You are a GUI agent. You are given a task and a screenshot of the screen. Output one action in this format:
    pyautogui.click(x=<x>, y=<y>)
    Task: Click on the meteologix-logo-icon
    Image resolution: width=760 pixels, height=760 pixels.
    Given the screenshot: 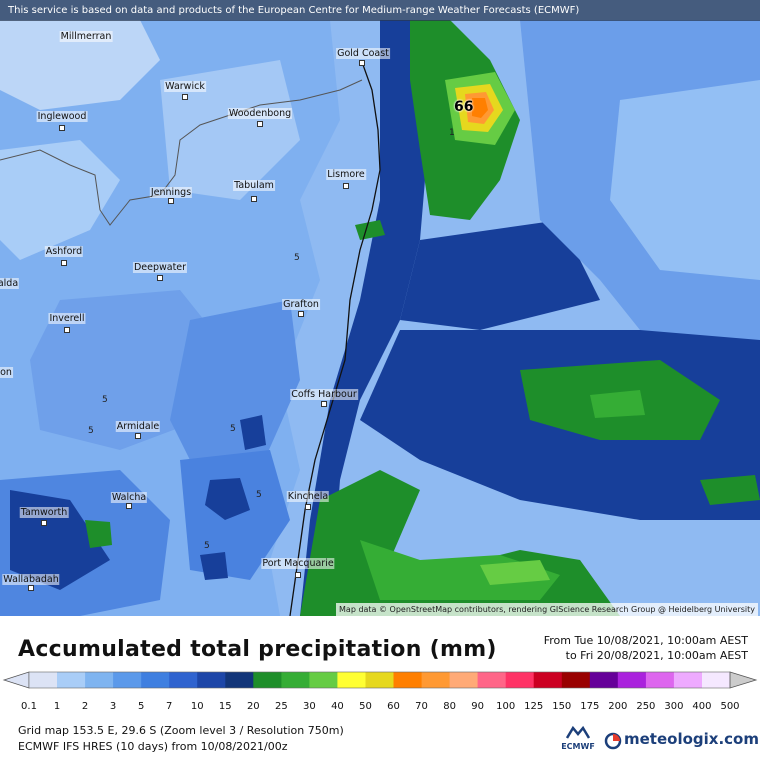 What is the action you would take?
    pyautogui.click(x=613, y=741)
    